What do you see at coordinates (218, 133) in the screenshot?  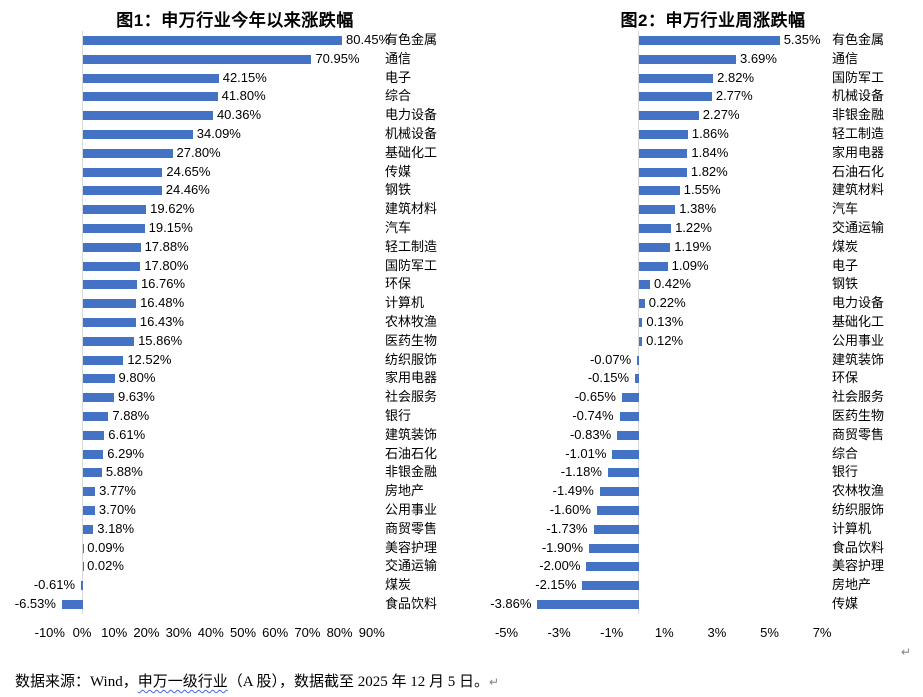 I see `value-label: 34.09%` at bounding box center [218, 133].